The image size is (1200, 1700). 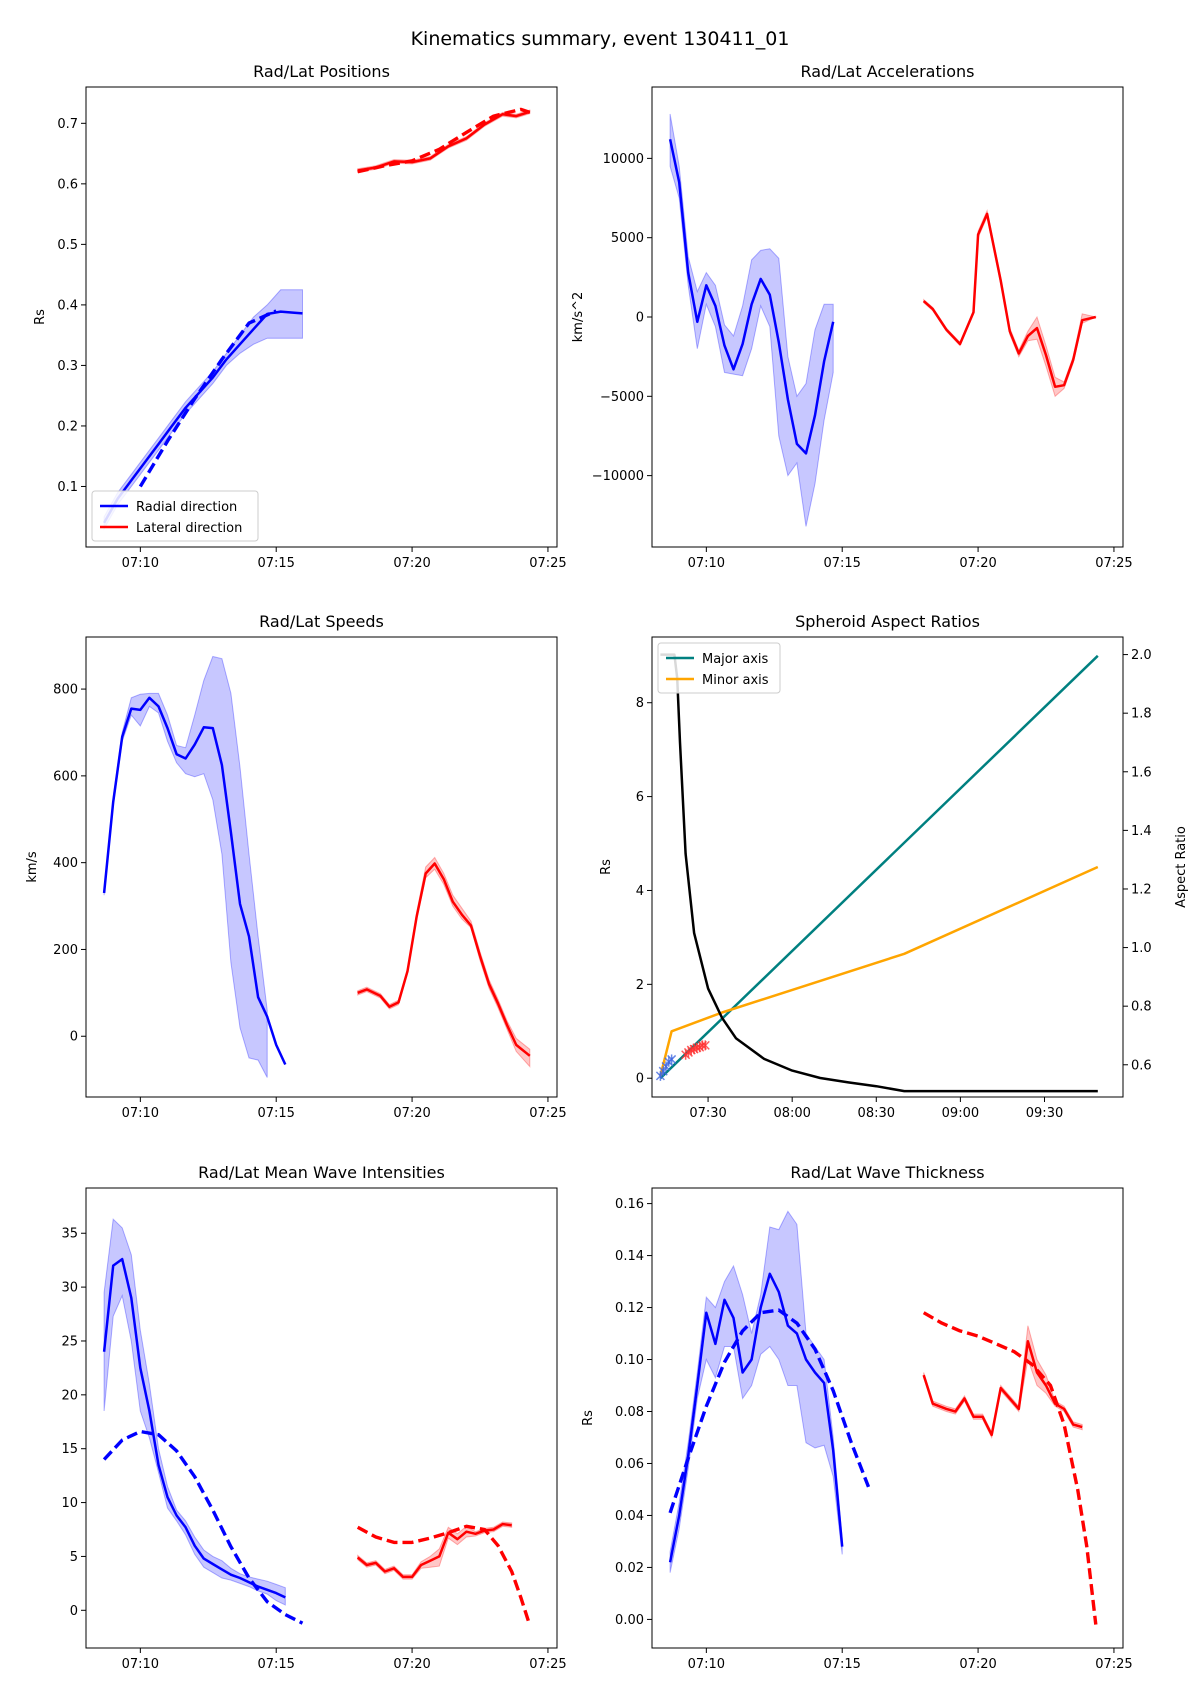 What do you see at coordinates (321, 71) in the screenshot?
I see `chart-title: Rad/Lat Positions` at bounding box center [321, 71].